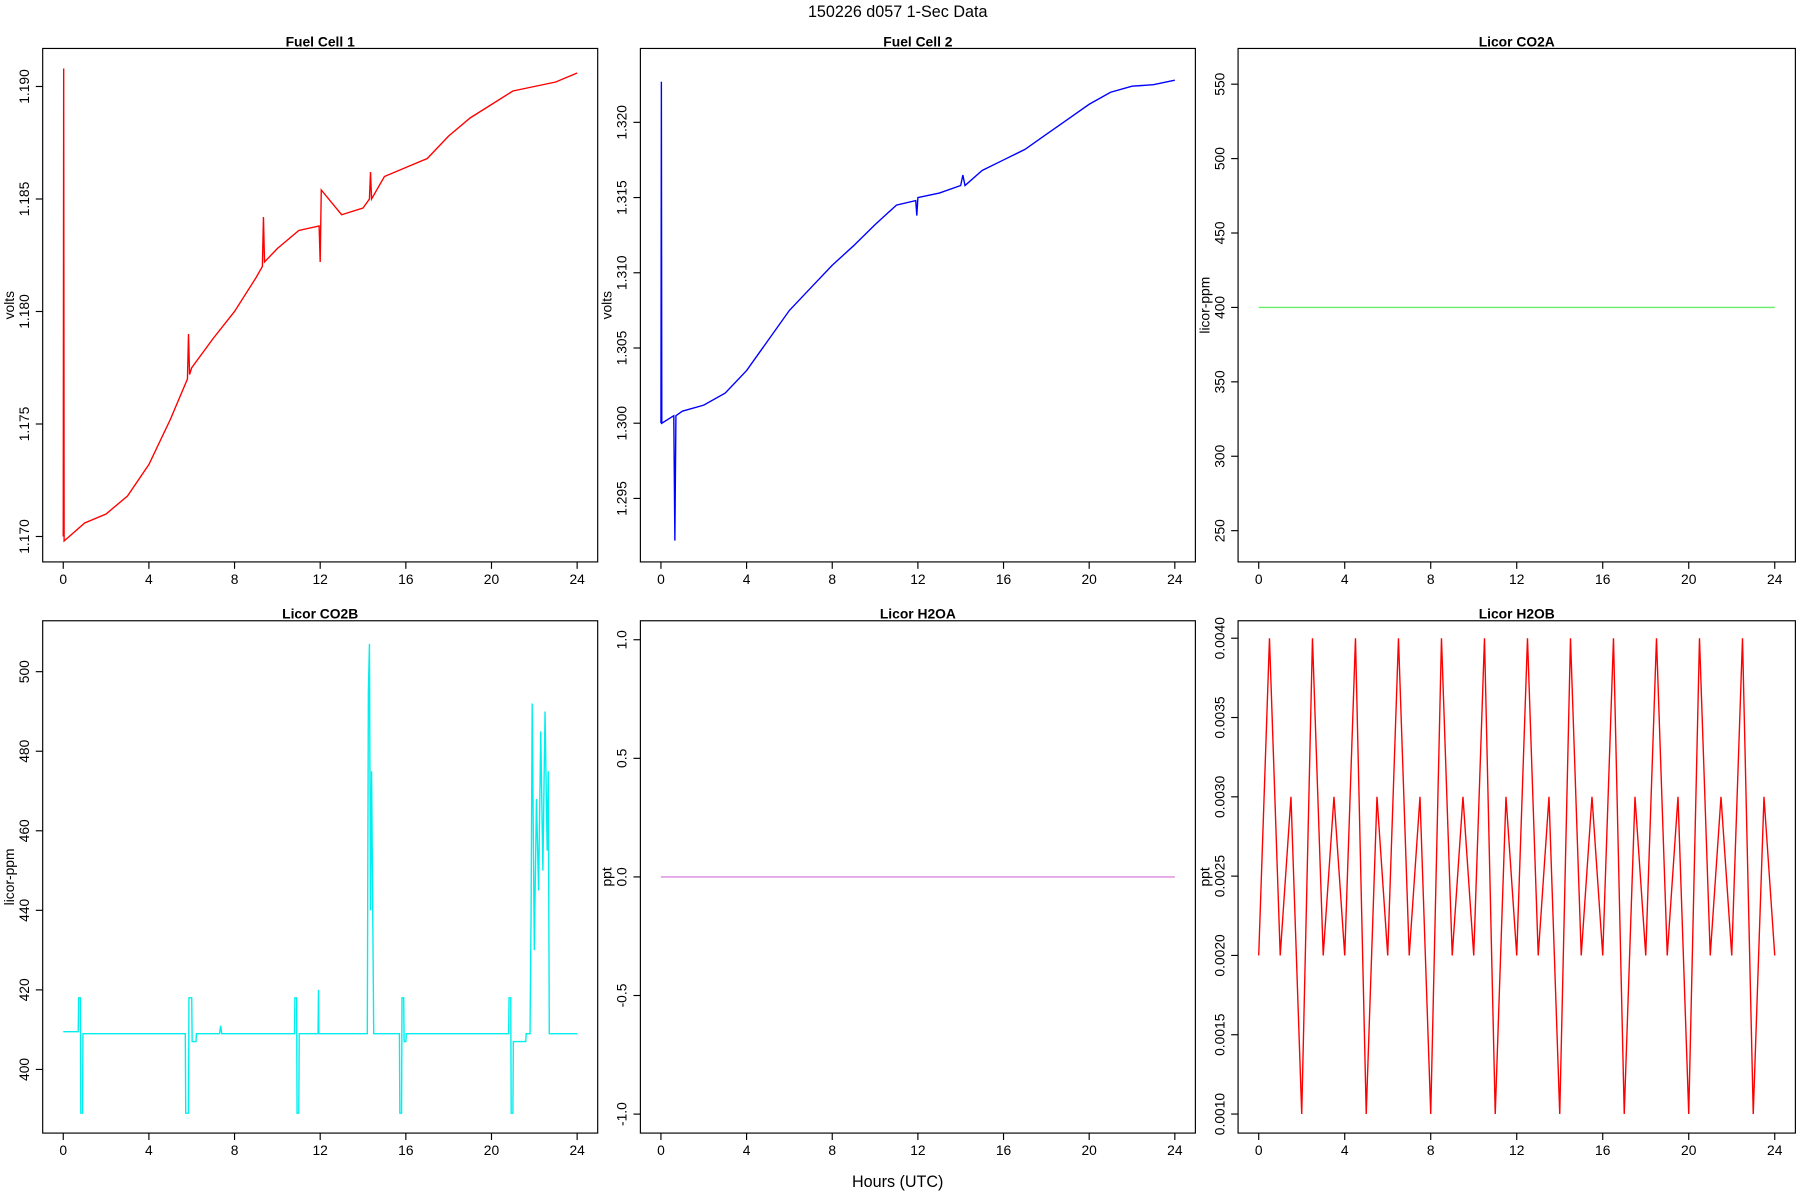 This screenshot has width=1800, height=1200. Describe the element at coordinates (24, 86) in the screenshot. I see `y-tick-label: 1.190` at that location.